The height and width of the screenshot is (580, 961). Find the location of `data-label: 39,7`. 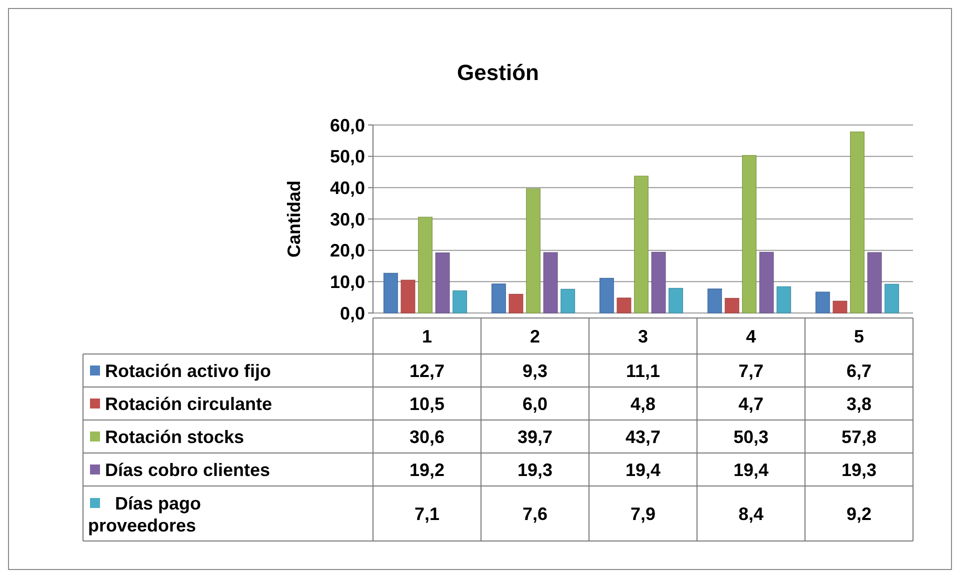

data-label: 39,7 is located at coordinates (535, 436).